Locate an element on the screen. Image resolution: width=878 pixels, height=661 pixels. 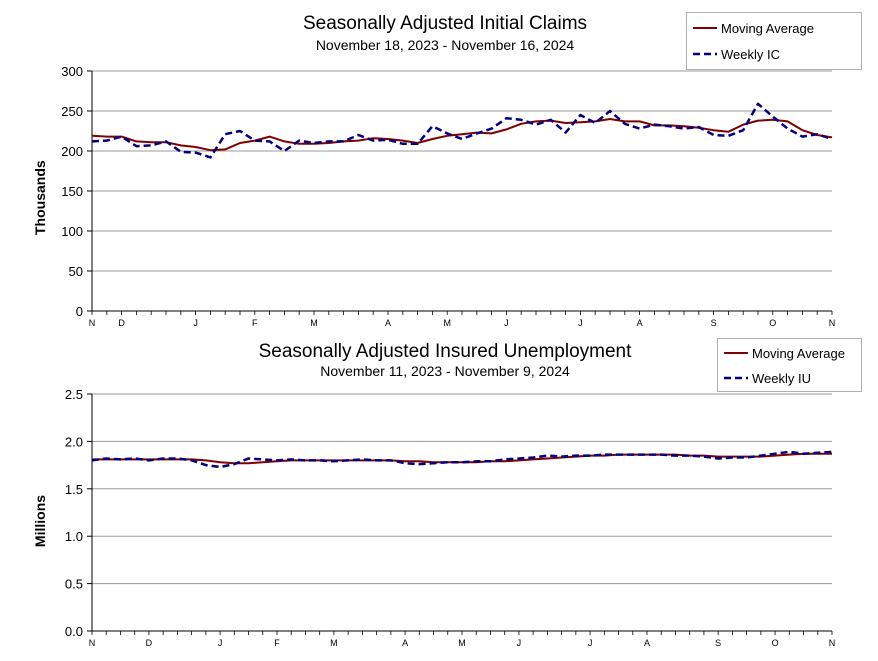
legend-label: Weekly IU is located at coordinates (781, 378).